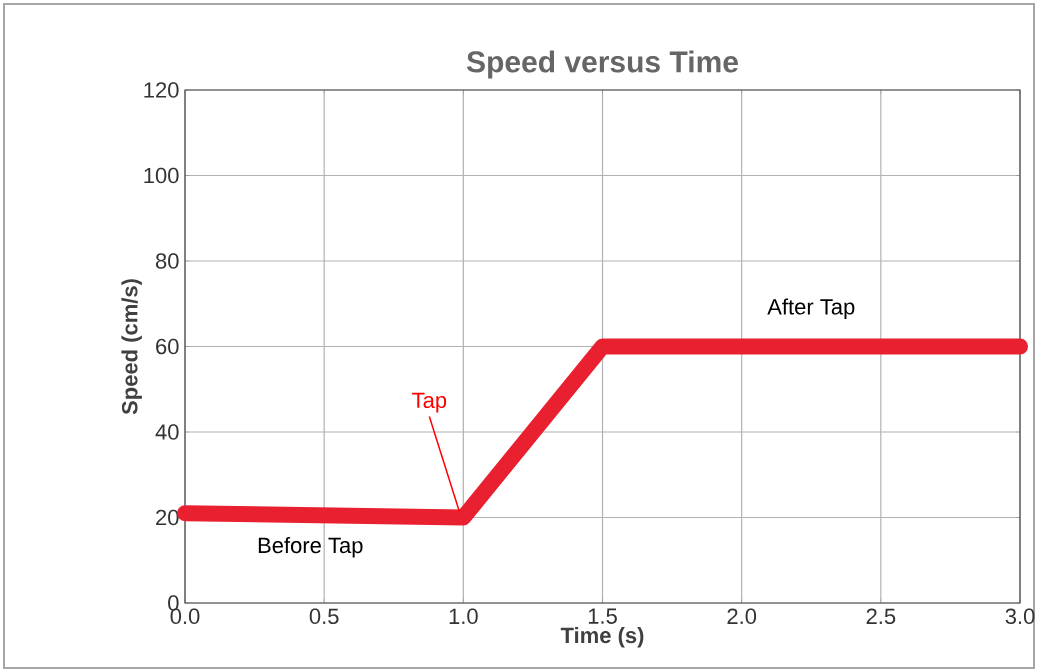 This screenshot has width=1038, height=672. I want to click on x-tick-label: 2.0, so click(742, 616).